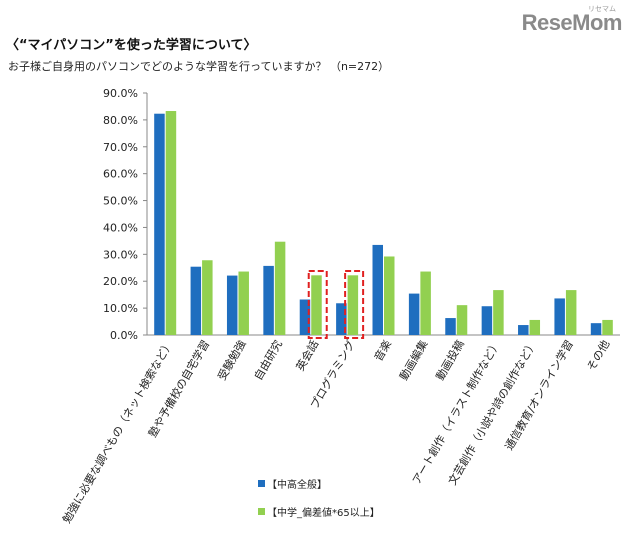  Describe the element at coordinates (120, 227) in the screenshot. I see `y-tick-label: 40.0%` at that location.